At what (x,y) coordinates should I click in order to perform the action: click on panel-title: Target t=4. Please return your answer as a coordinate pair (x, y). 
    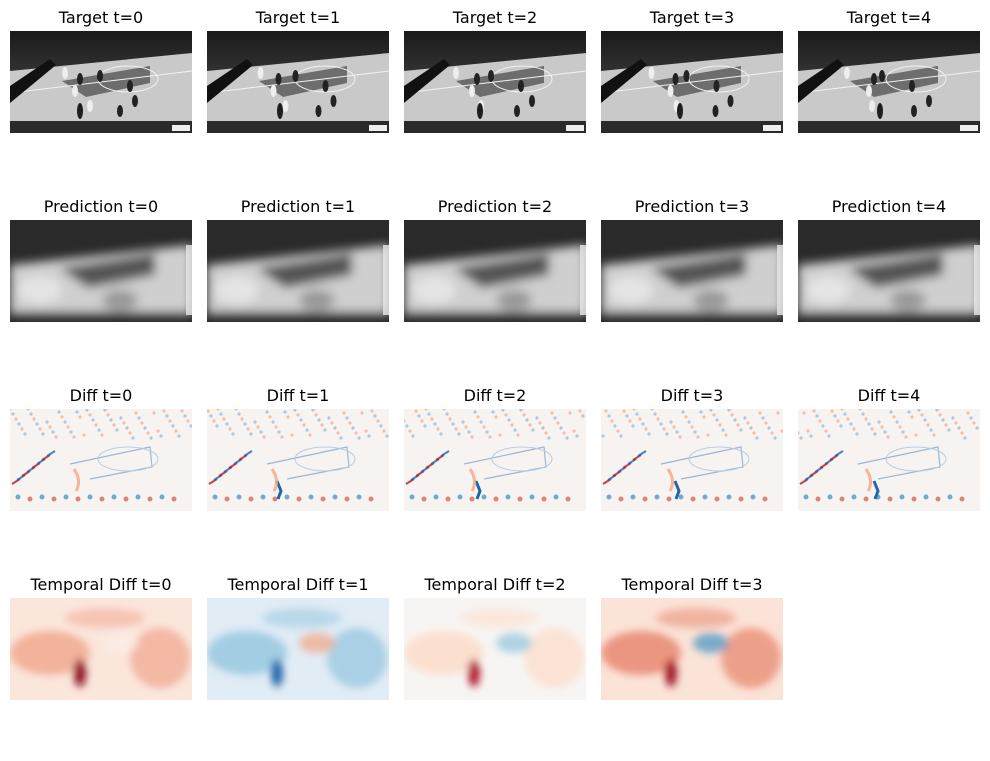
    Looking at the image, I should click on (889, 17).